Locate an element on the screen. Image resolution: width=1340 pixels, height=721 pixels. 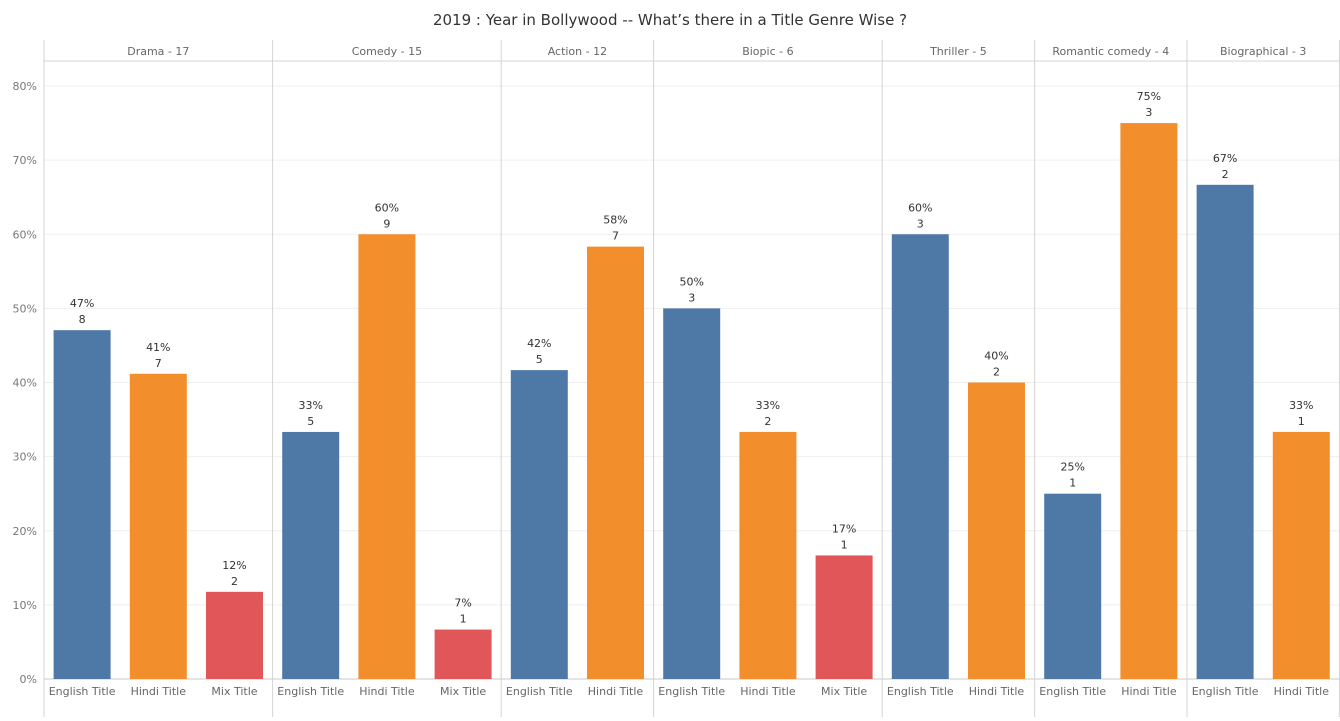
bar-percent-label: 50% is located at coordinates (691, 281).